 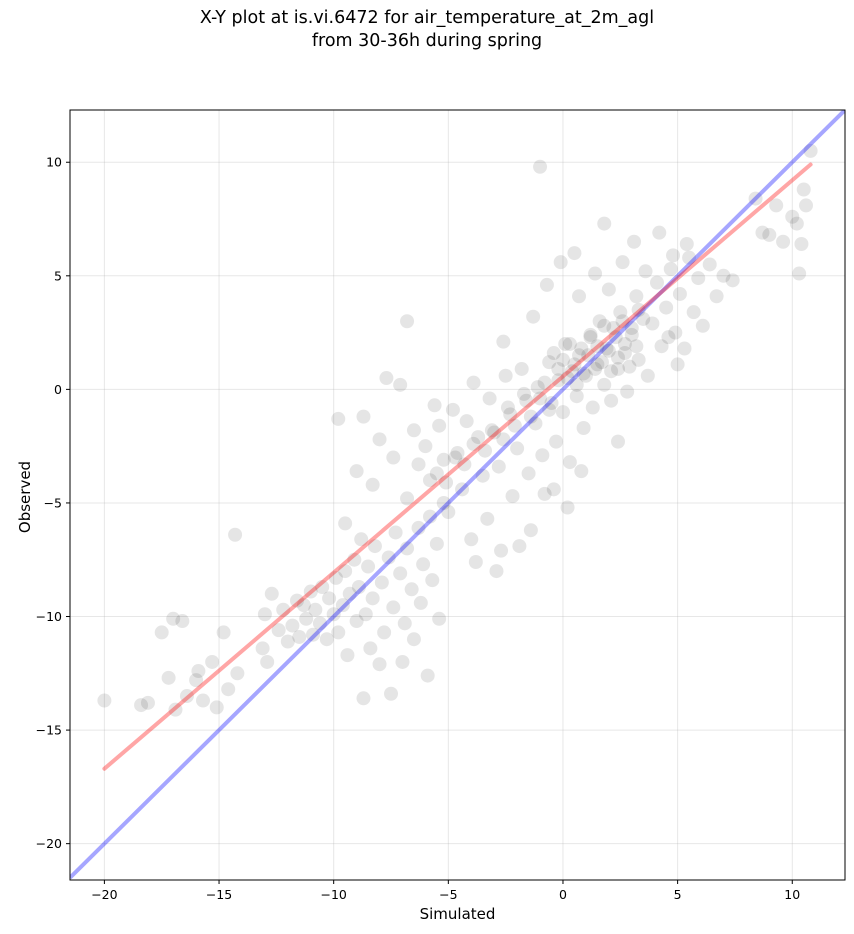 I want to click on y-tick-label: 10, so click(x=54, y=162).